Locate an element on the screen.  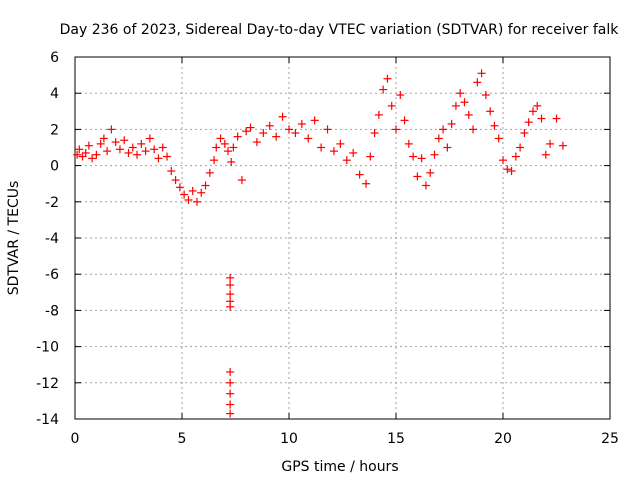
y-axis-label: SDTVAR / TECUs is located at coordinates (14, 238).